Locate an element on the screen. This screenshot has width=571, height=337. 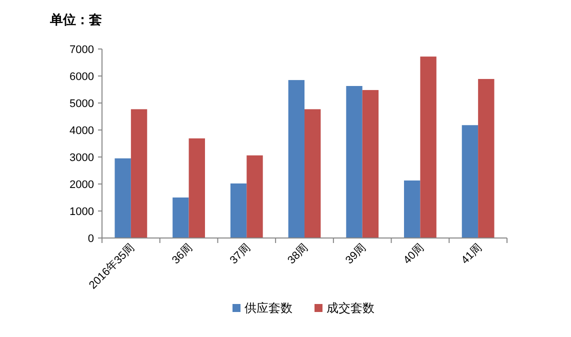
y-tick-label: 7000 is located at coordinates (82, 50).